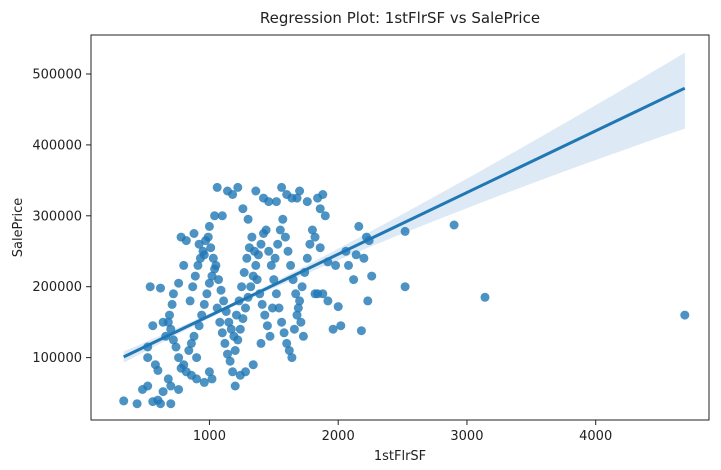 This screenshot has width=721, height=470. I want to click on y-tick-label: 300000, so click(57, 216).